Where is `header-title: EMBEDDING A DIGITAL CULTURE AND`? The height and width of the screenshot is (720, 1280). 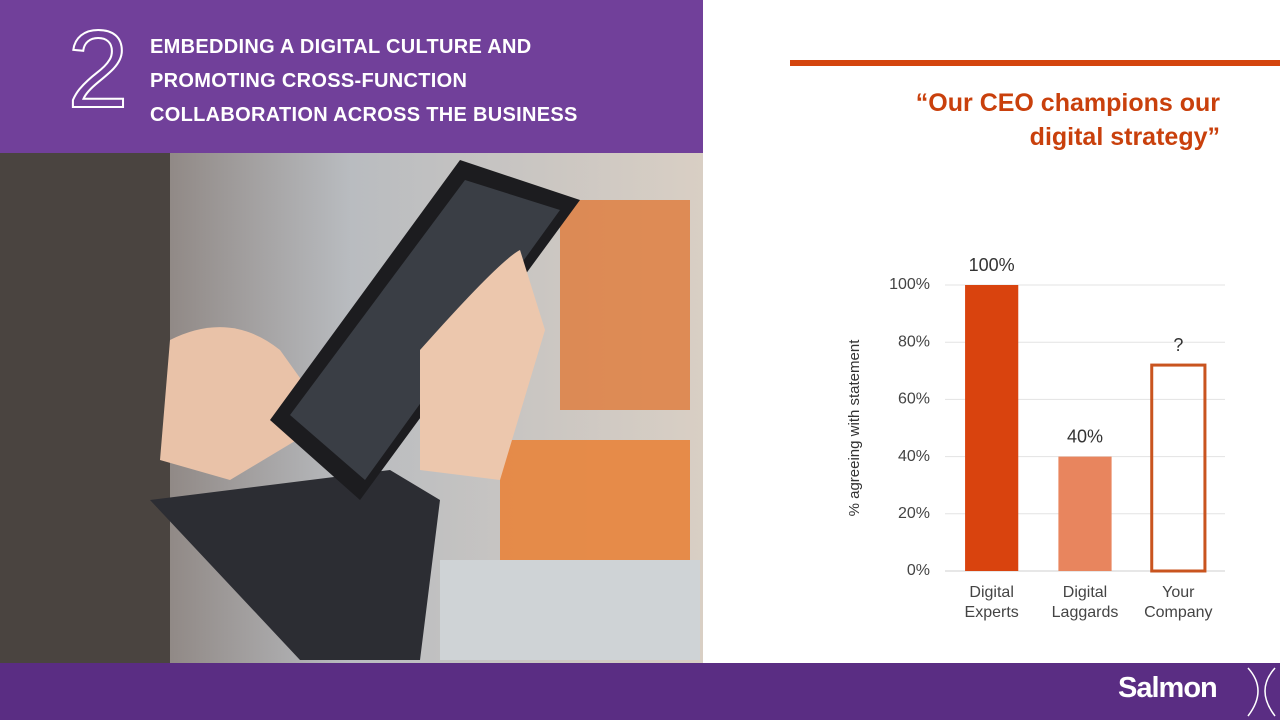 header-title: EMBEDDING A DIGITAL CULTURE AND is located at coordinates (341, 47).